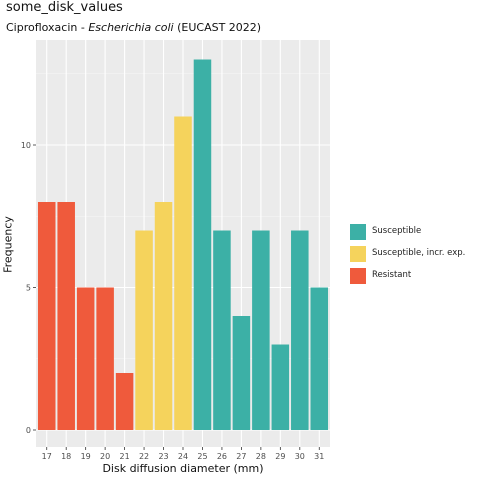  I want to click on x-tick-label: 29, so click(280, 456).